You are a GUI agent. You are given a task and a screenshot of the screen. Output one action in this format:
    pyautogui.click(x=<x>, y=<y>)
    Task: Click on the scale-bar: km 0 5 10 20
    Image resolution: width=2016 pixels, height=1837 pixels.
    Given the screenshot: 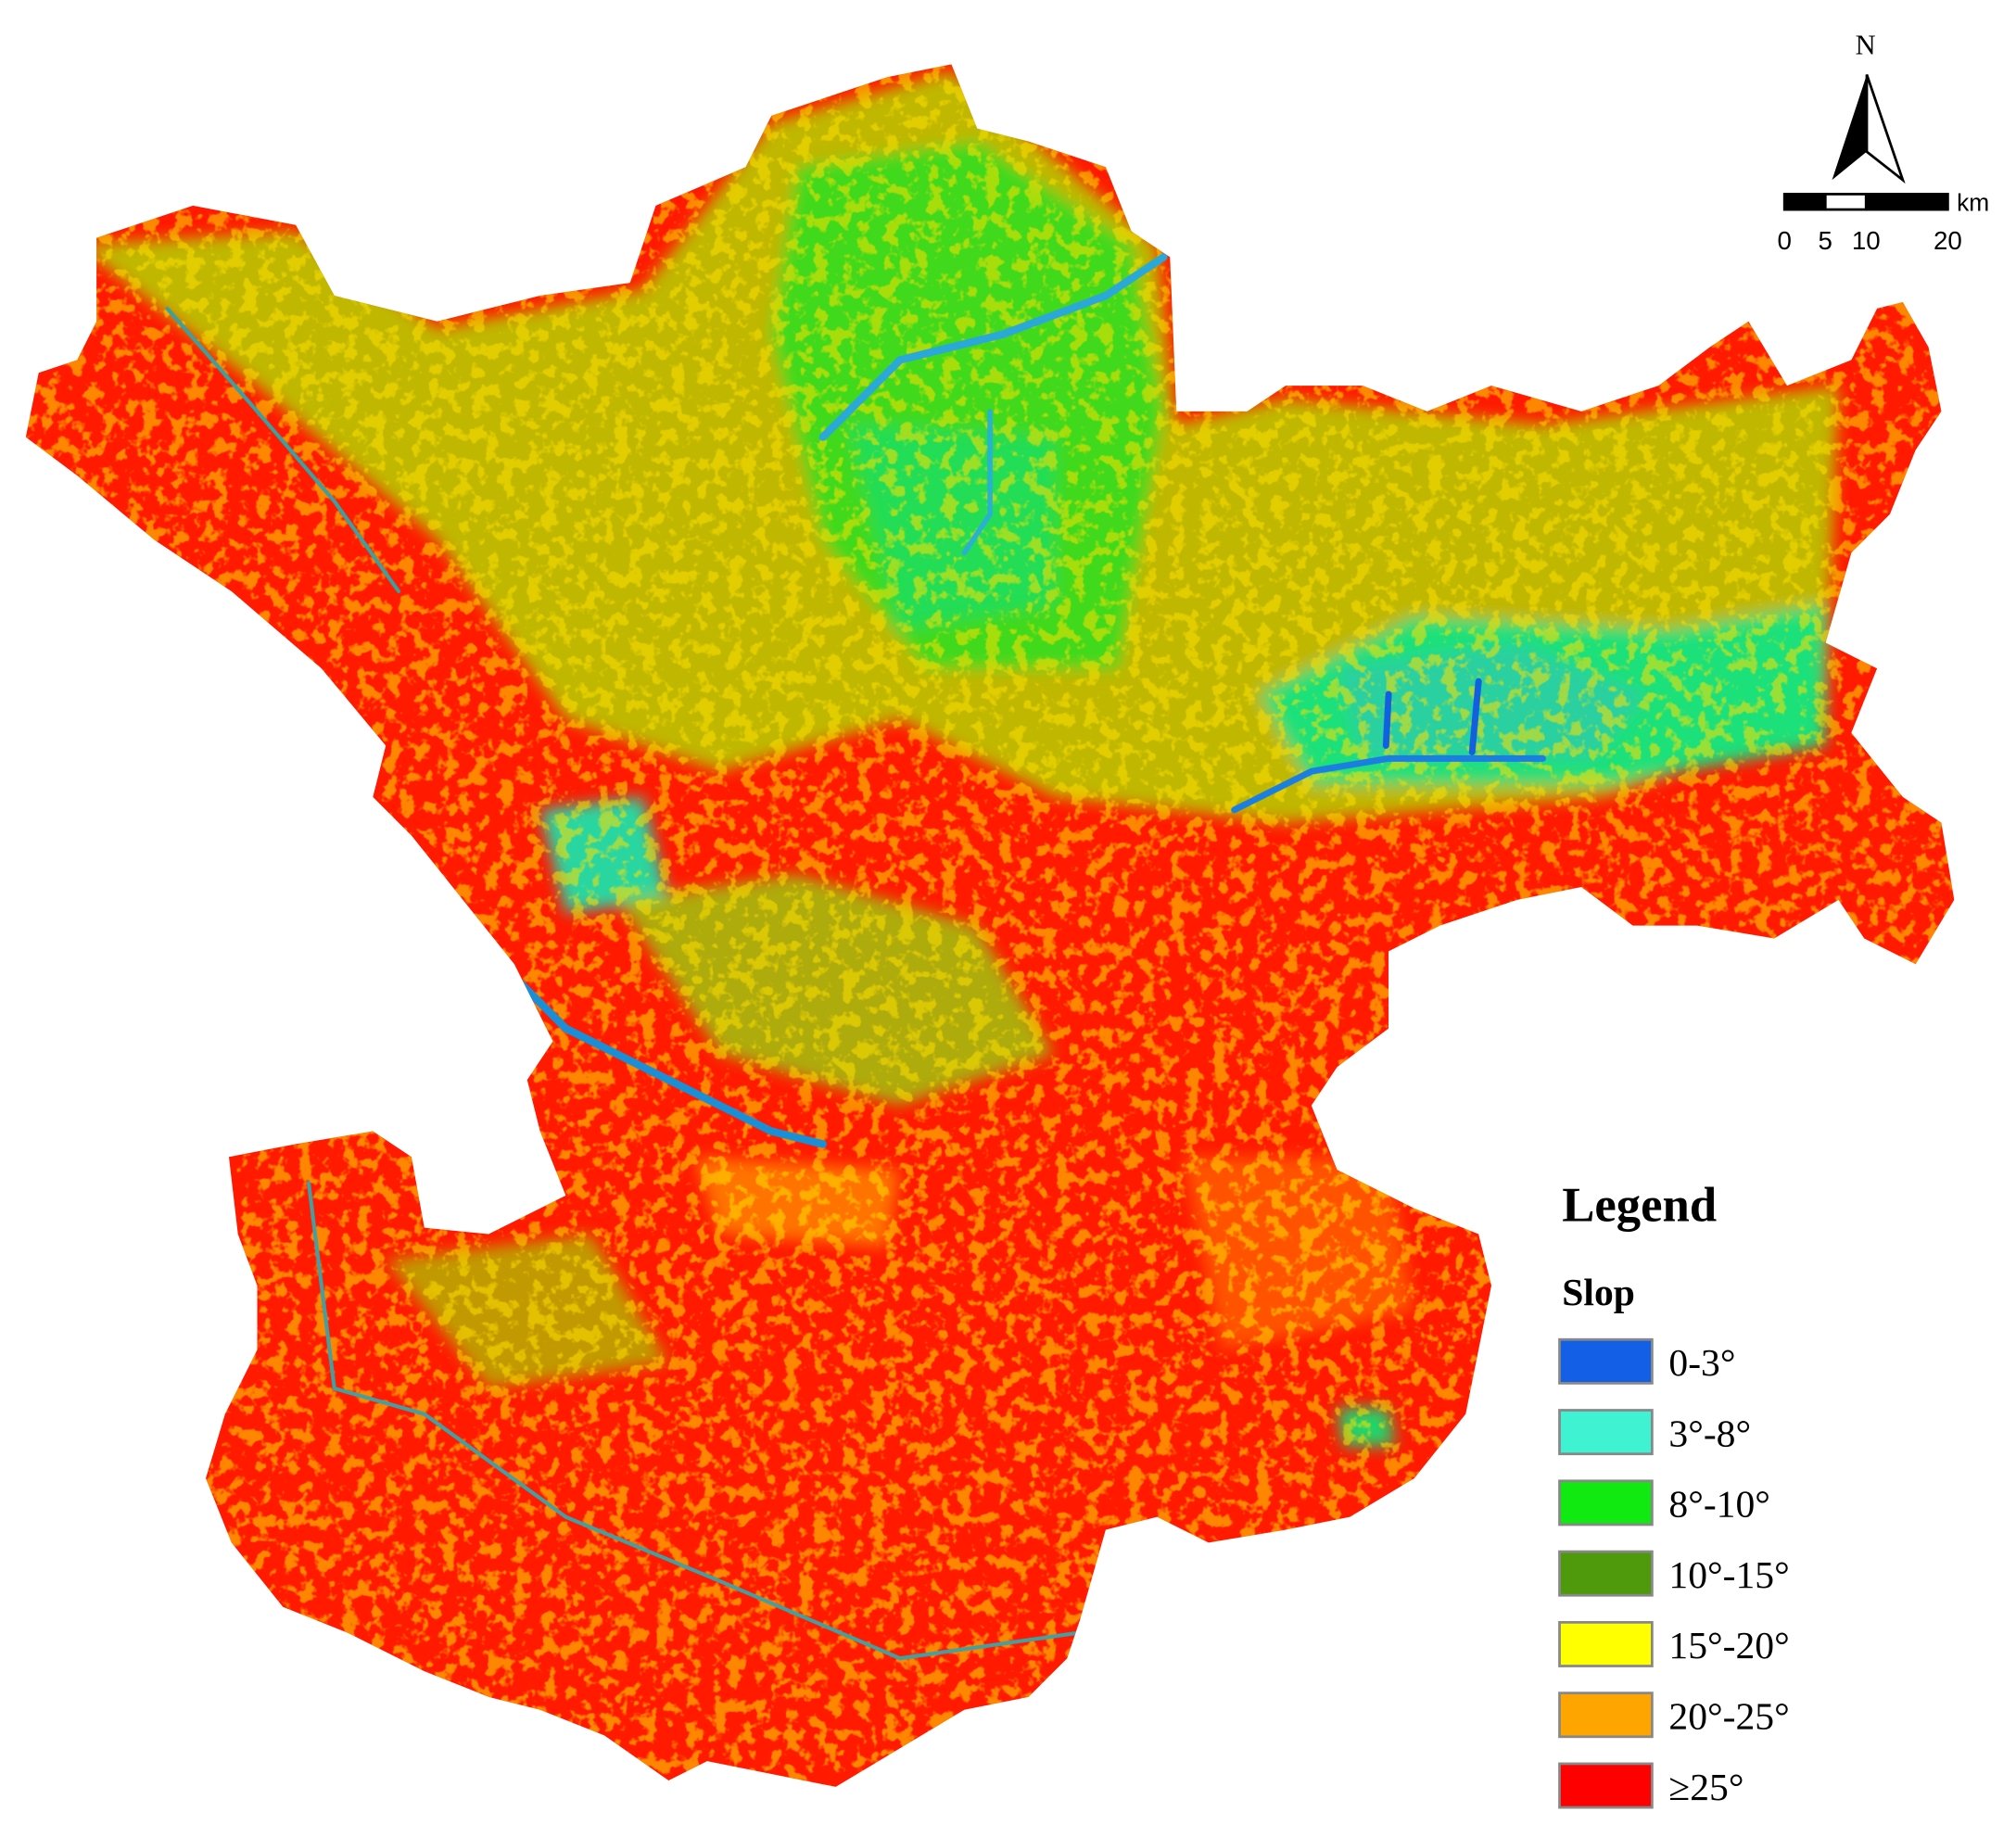 What is the action you would take?
    pyautogui.click(x=1884, y=222)
    